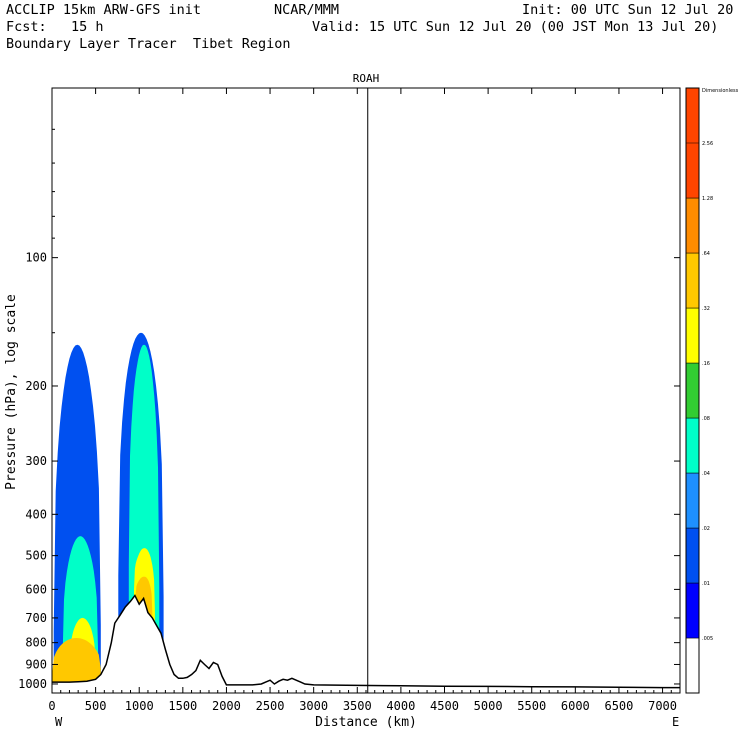 The height and width of the screenshot is (740, 740). What do you see at coordinates (706, 474) in the screenshot?
I see `colorbar-level-label: .04` at bounding box center [706, 474].